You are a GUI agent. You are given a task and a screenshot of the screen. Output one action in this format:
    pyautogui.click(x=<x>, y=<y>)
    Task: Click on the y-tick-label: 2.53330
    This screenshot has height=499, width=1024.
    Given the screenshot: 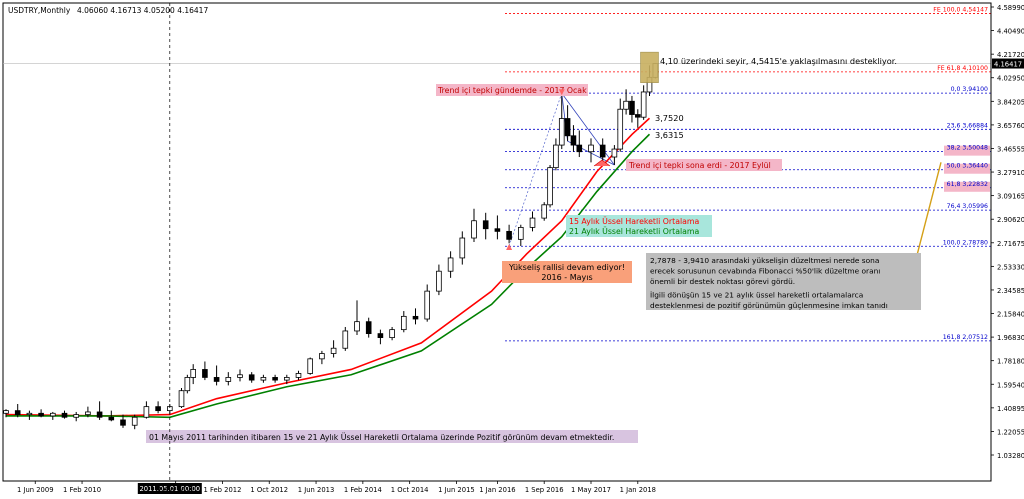 What is the action you would take?
    pyautogui.click(x=1010, y=267)
    